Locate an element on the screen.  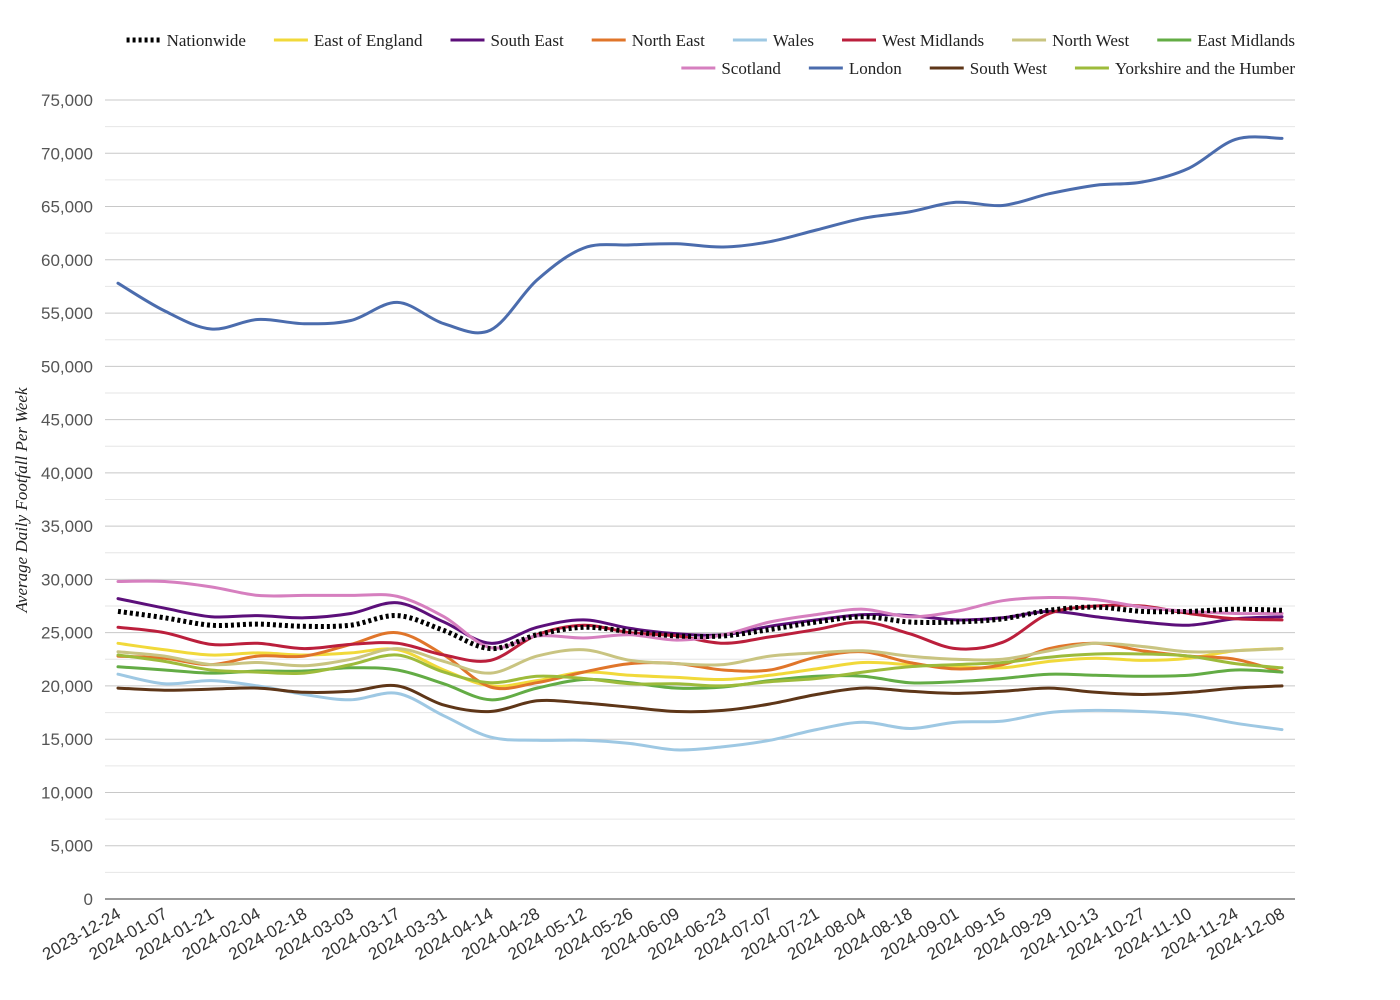
legend-item-london: London is located at coordinates (855, 68).